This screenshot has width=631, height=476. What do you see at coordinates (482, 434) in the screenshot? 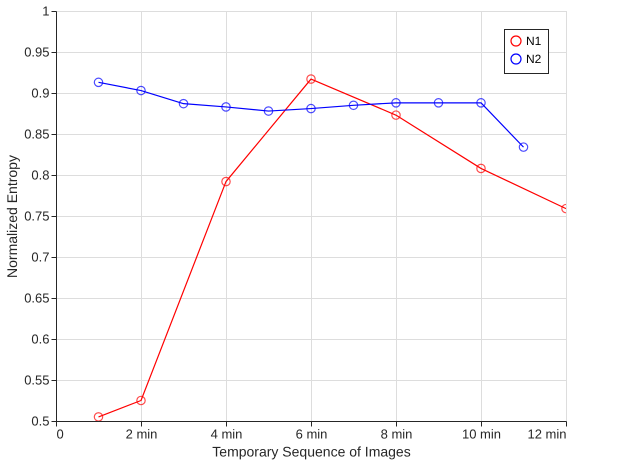
I see `x-tick-label: 10 min` at bounding box center [482, 434].